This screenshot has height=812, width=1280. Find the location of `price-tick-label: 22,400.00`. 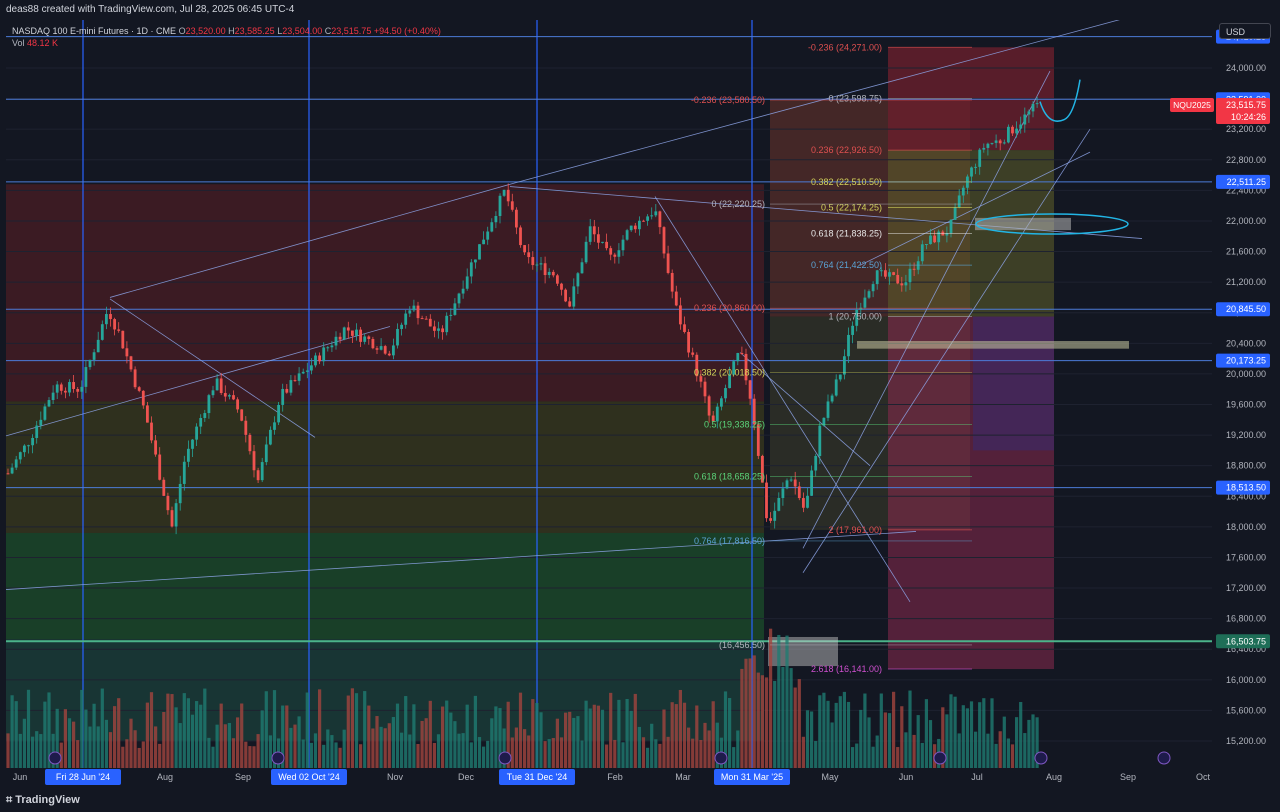

price-tick-label: 22,400.00 is located at coordinates (1246, 190).